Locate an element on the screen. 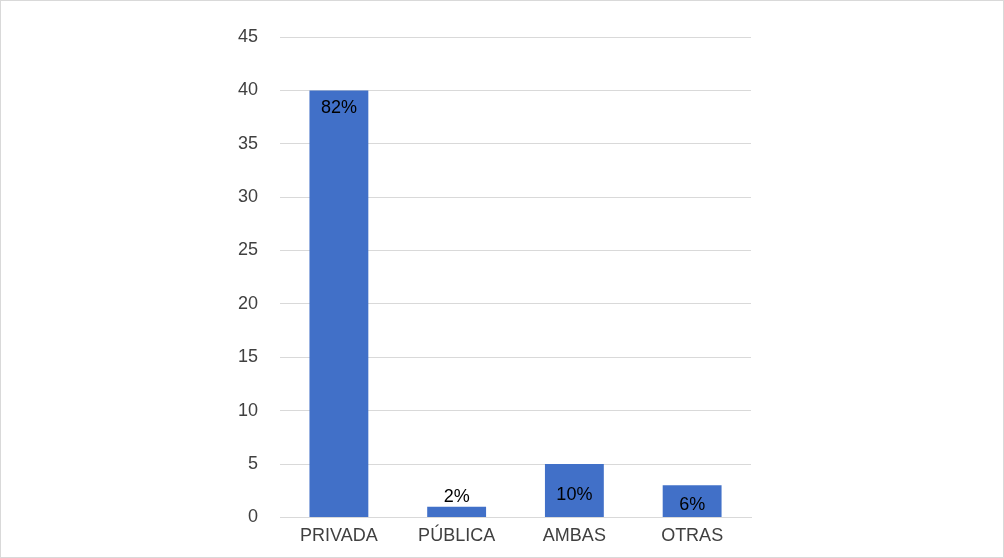 The width and height of the screenshot is (1004, 558). y-tick-label: 15 is located at coordinates (248, 356).